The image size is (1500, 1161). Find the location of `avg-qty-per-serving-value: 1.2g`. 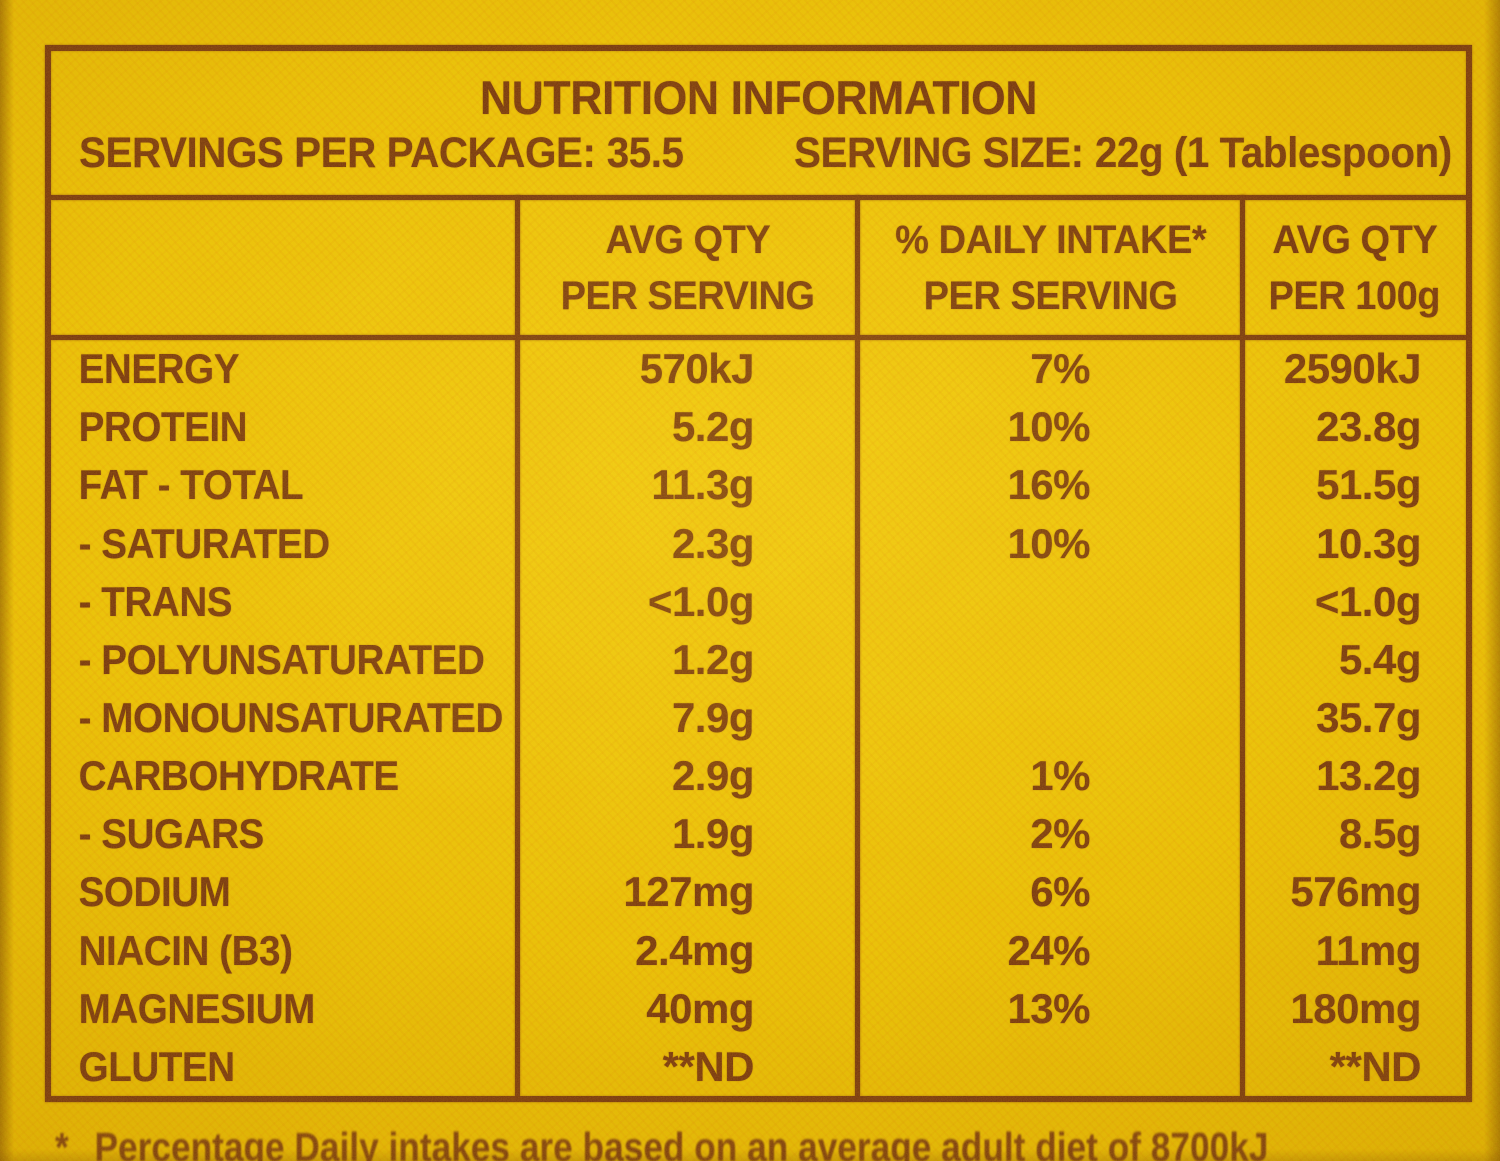

avg-qty-per-serving-value: 1.2g is located at coordinates (713, 659).